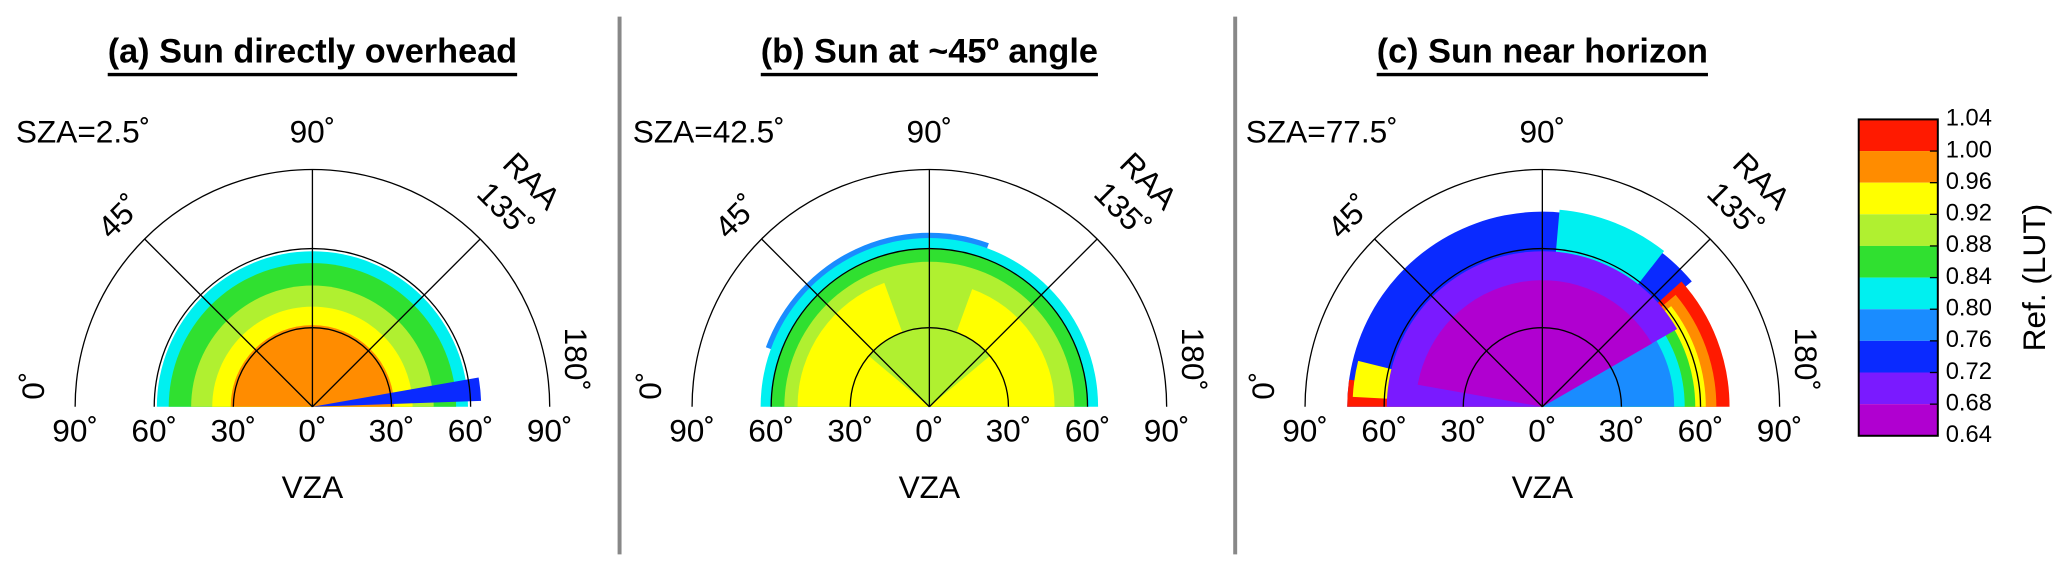 This screenshot has height=571, width=2067. I want to click on colorbar-tick-label: 0.76, so click(1969, 340).